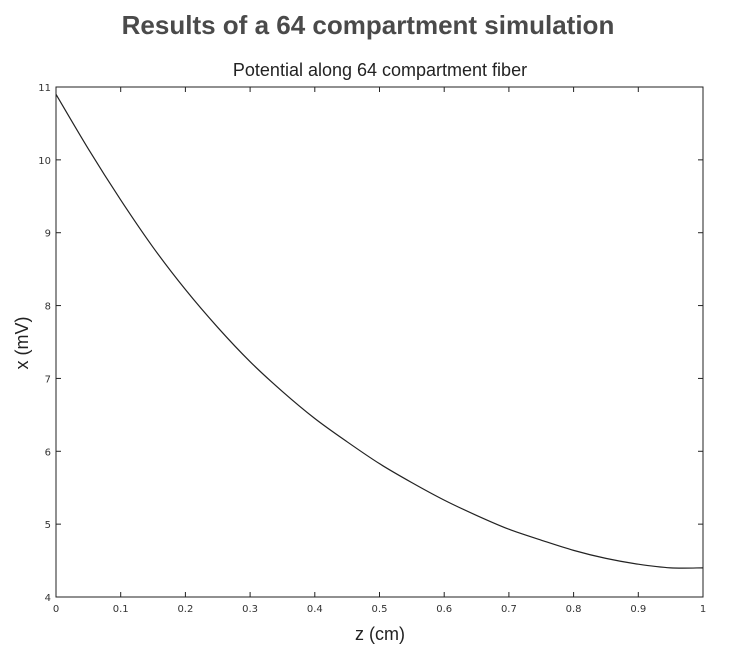 This screenshot has width=736, height=652. What do you see at coordinates (48, 234) in the screenshot?
I see `y-tick-label: 9` at bounding box center [48, 234].